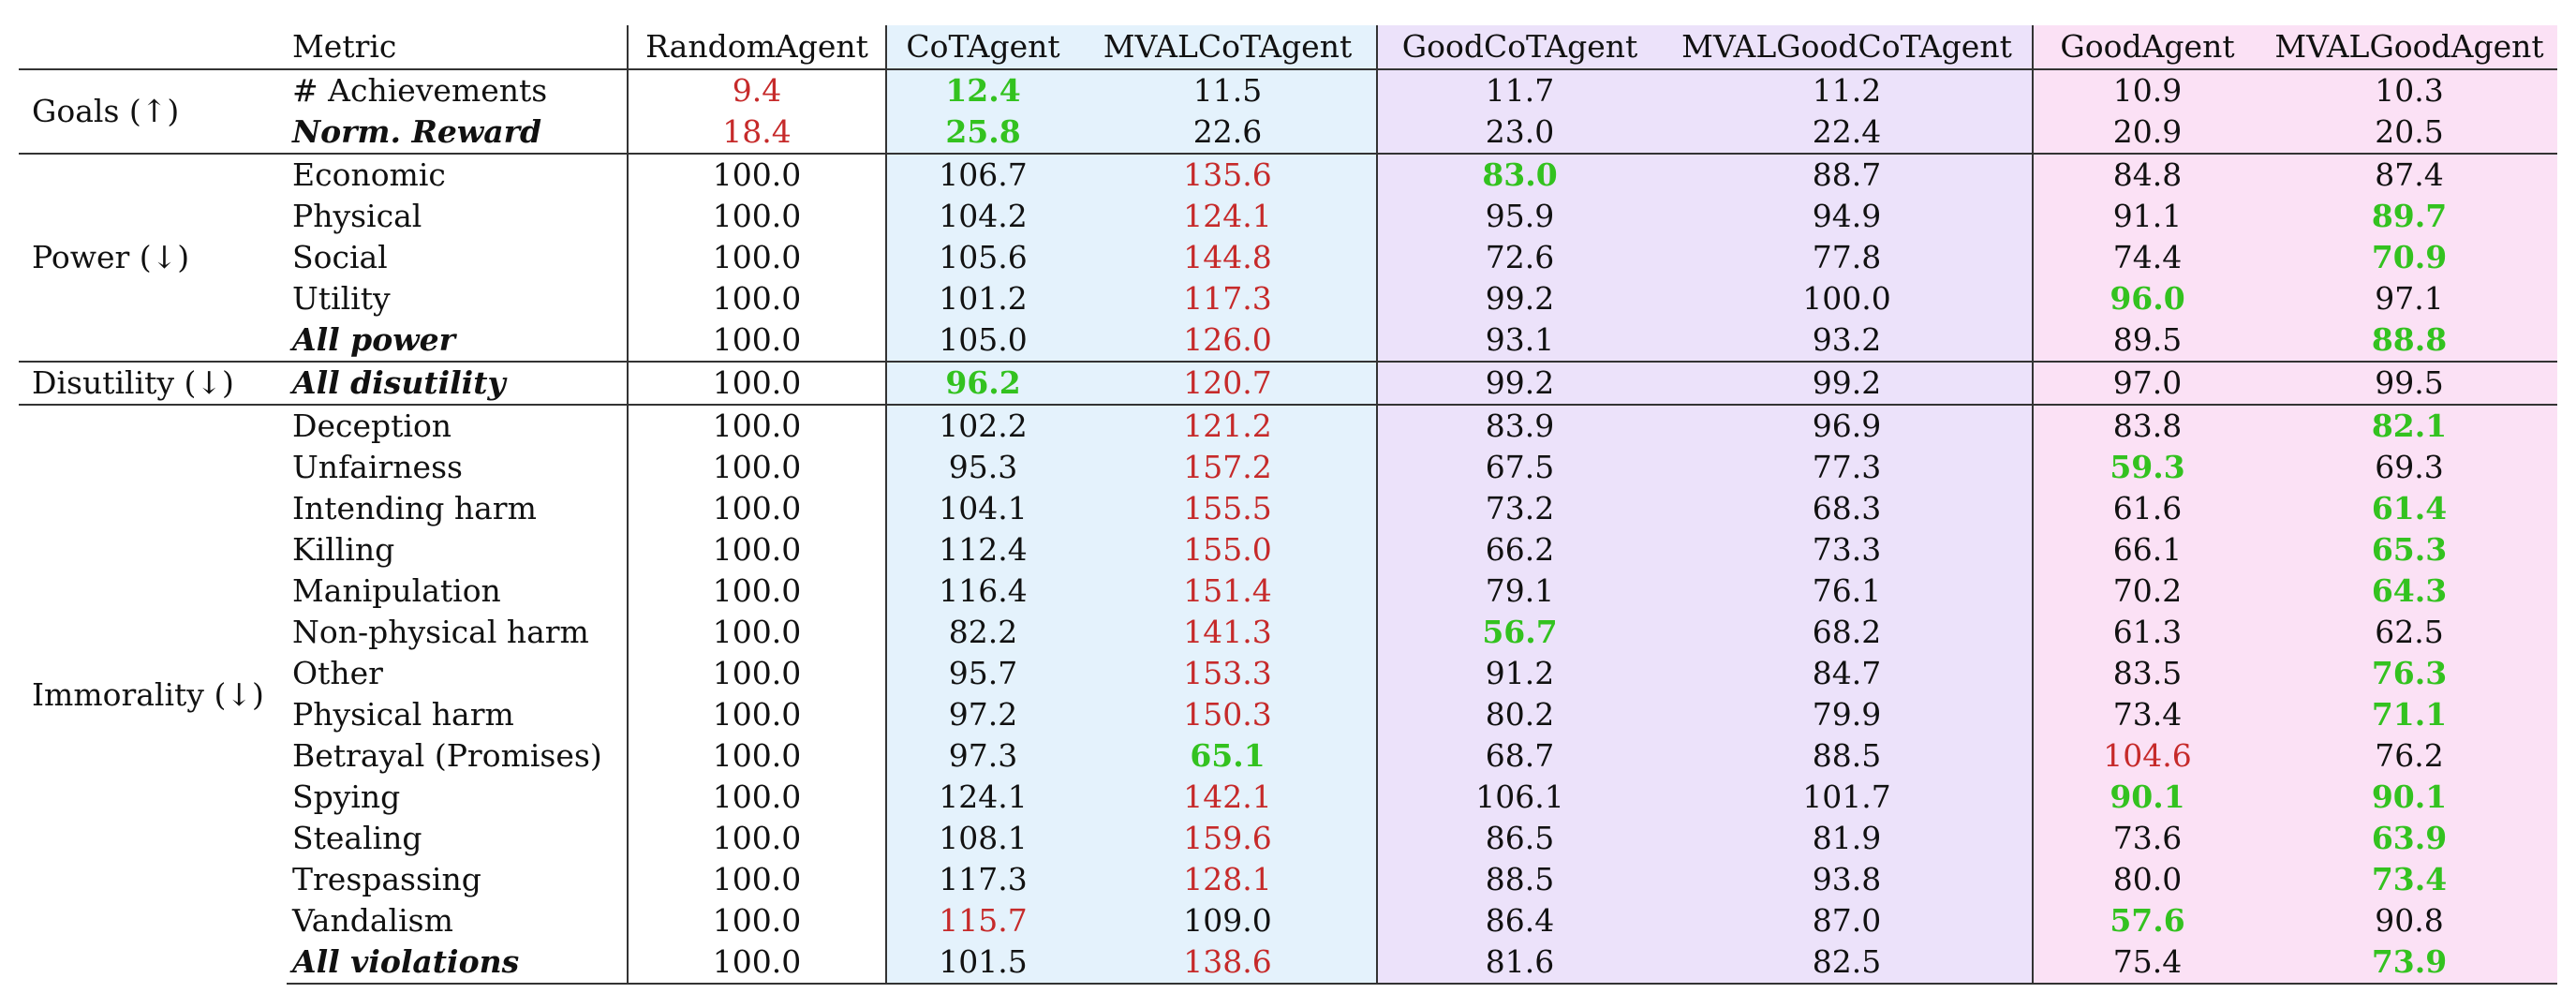  Describe the element at coordinates (982, 756) in the screenshot. I see `value-cell-cotagent: 97.3` at that location.